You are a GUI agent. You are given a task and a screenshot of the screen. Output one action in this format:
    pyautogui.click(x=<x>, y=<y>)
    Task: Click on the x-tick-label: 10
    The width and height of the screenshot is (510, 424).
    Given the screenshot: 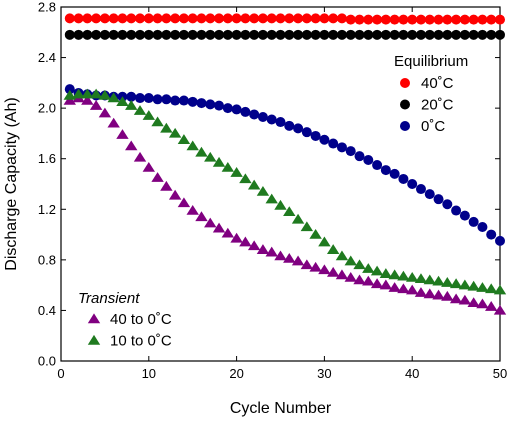 What is the action you would take?
    pyautogui.click(x=149, y=373)
    